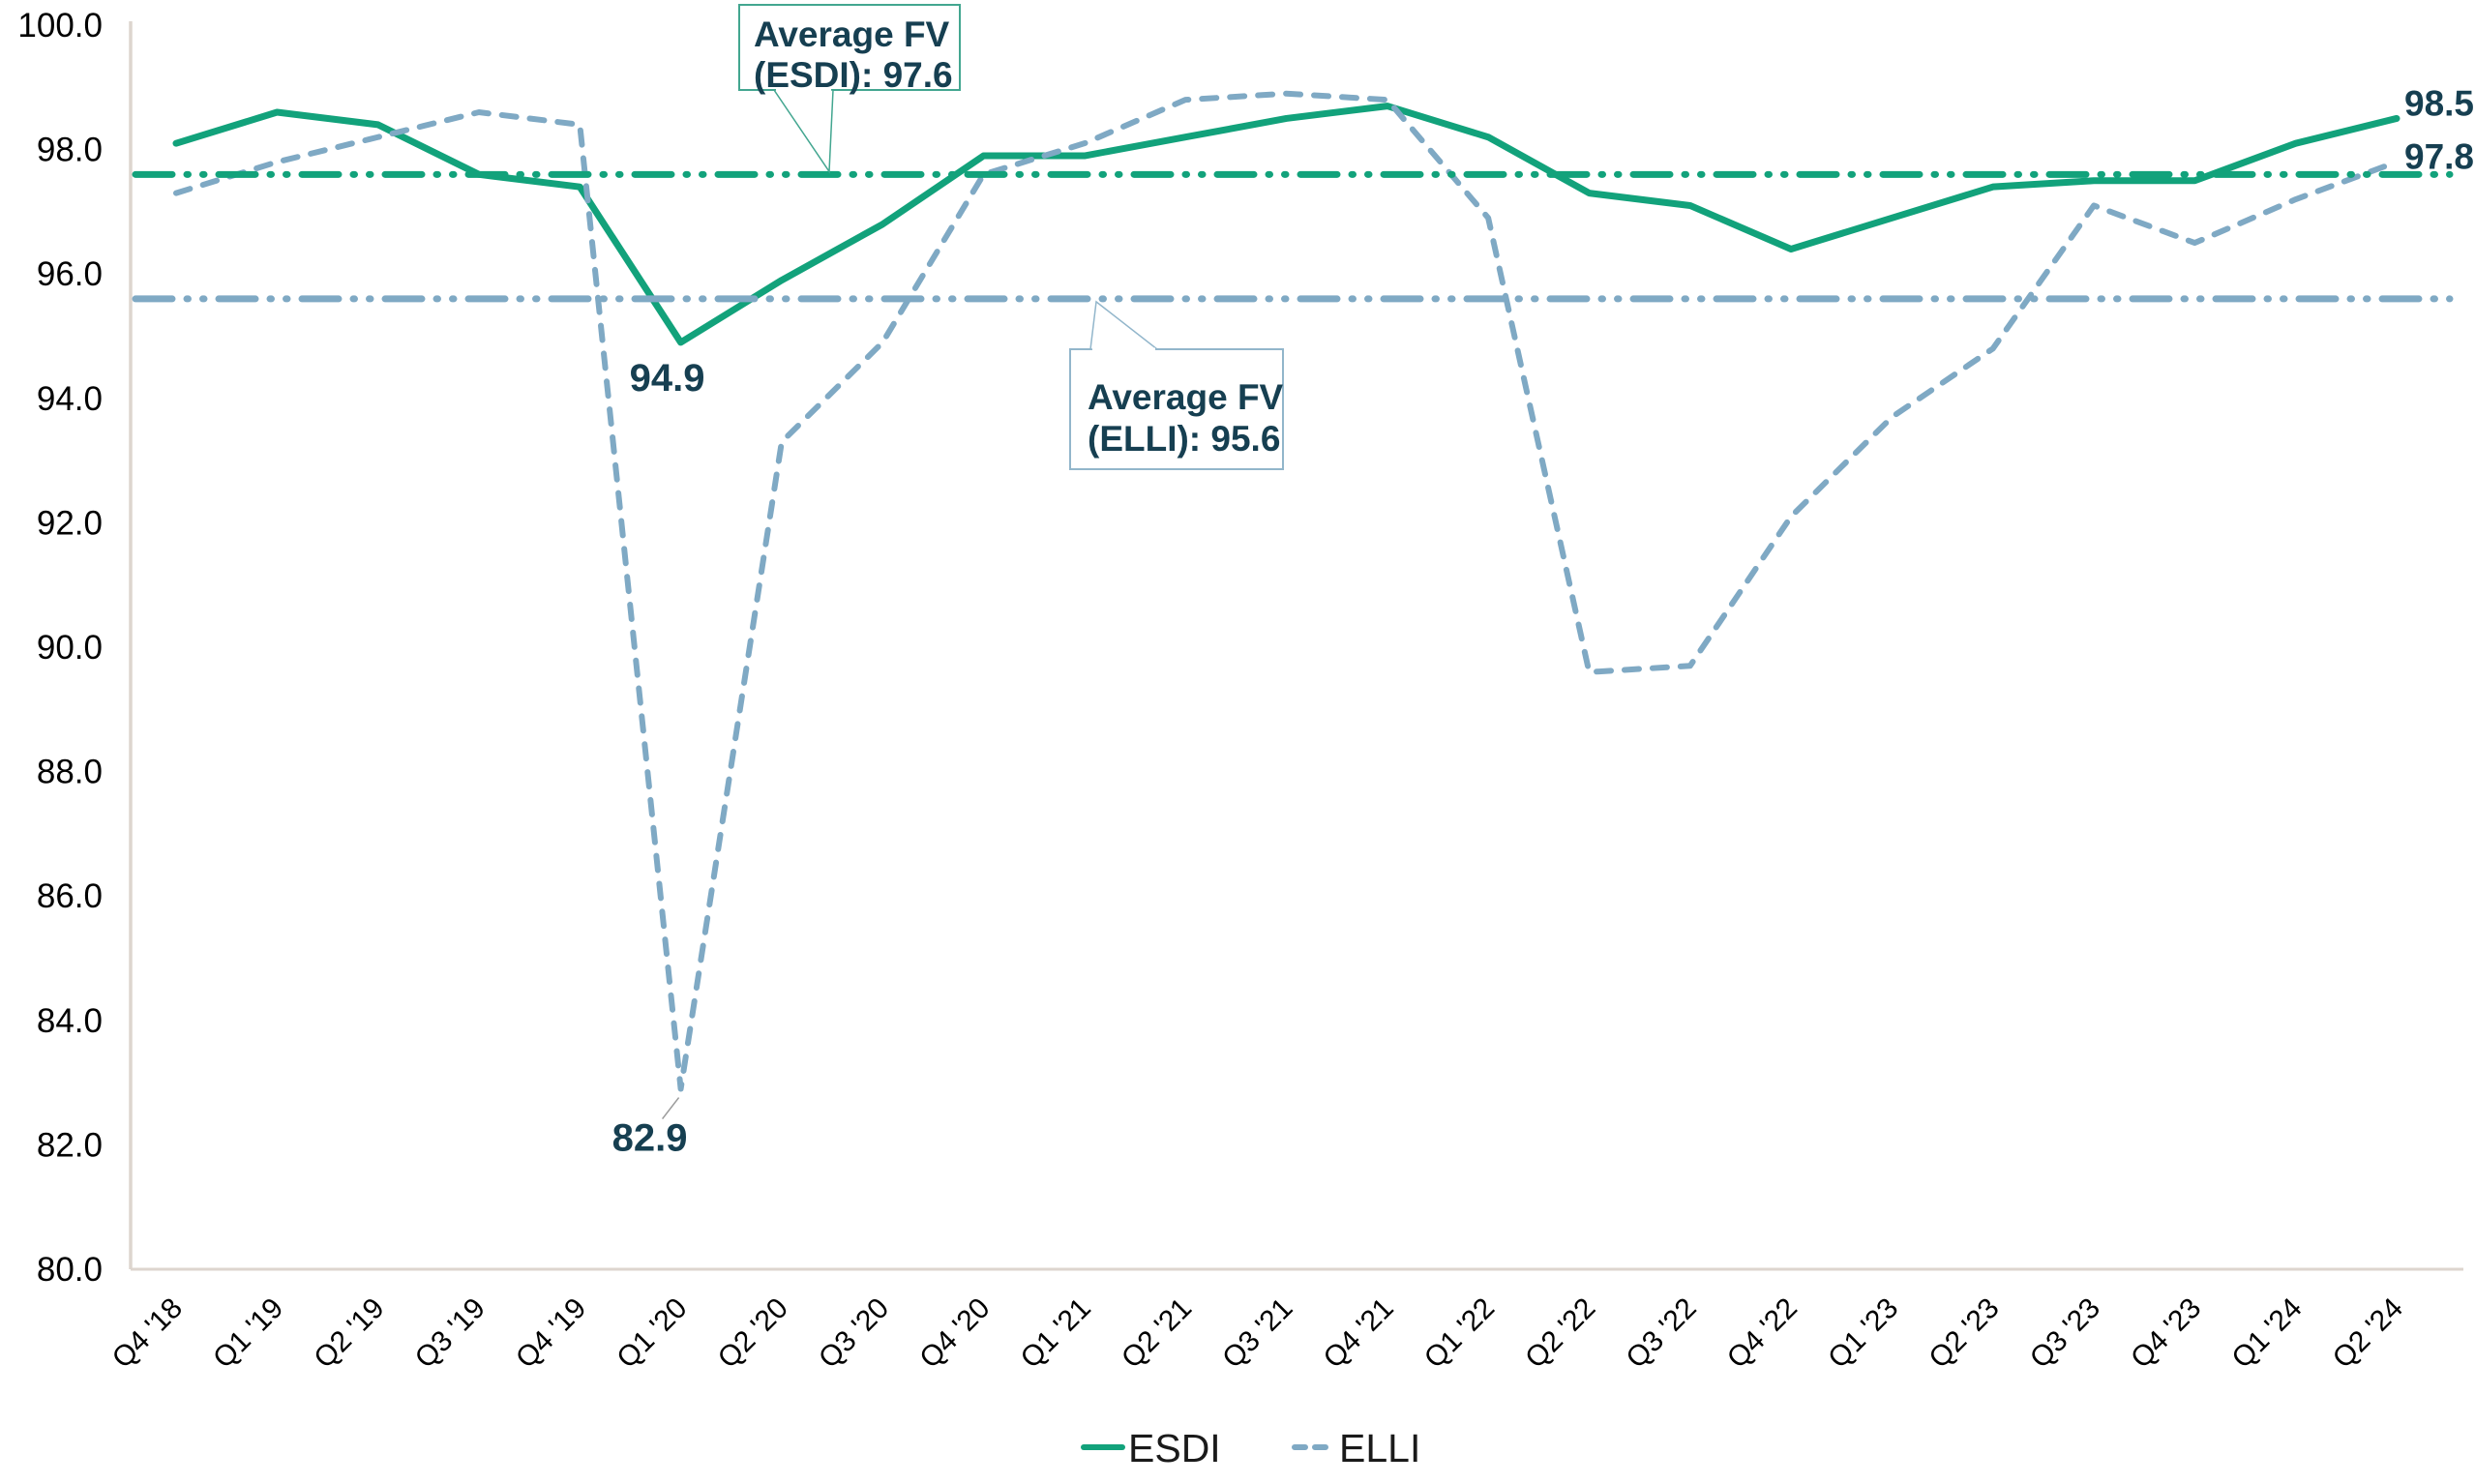 Image resolution: width=2475 pixels, height=1484 pixels. I want to click on esdi-callout-text-line2: (ESDI): 97.6, so click(853, 75).